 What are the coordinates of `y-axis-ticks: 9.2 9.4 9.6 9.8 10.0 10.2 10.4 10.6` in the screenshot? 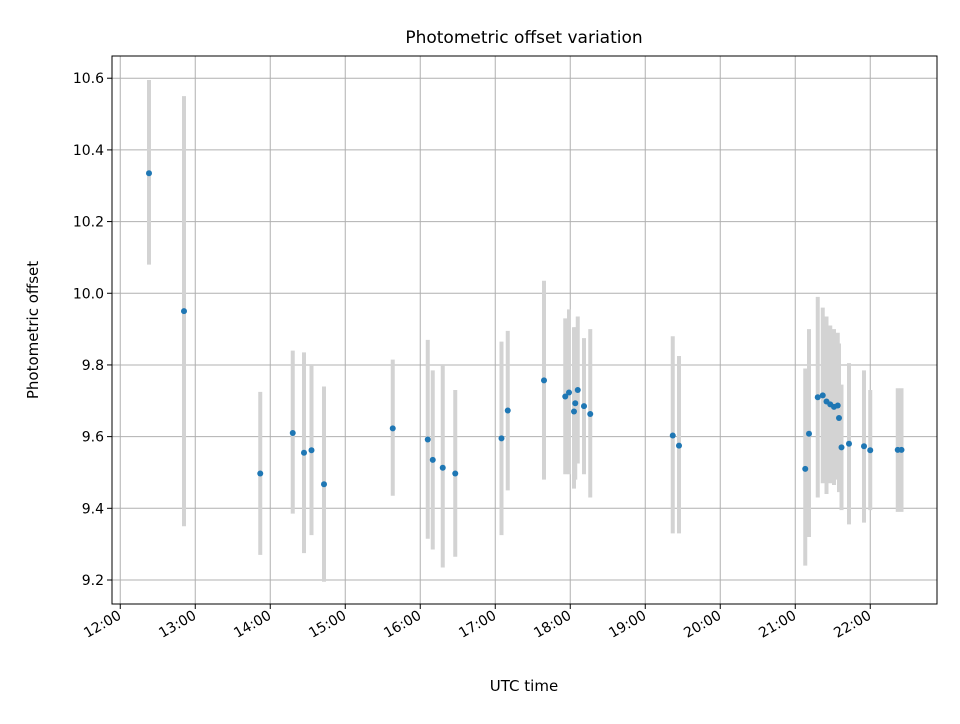 It's located at (92, 330).